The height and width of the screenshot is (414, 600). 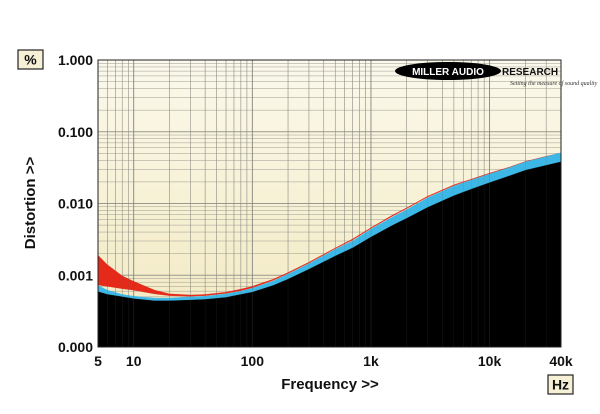 What do you see at coordinates (561, 361) in the screenshot?
I see `x-tick-label: 40k` at bounding box center [561, 361].